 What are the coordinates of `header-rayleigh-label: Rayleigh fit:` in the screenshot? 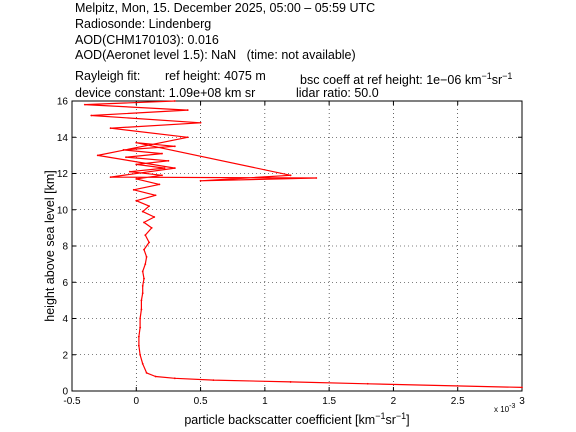 It's located at (108, 76).